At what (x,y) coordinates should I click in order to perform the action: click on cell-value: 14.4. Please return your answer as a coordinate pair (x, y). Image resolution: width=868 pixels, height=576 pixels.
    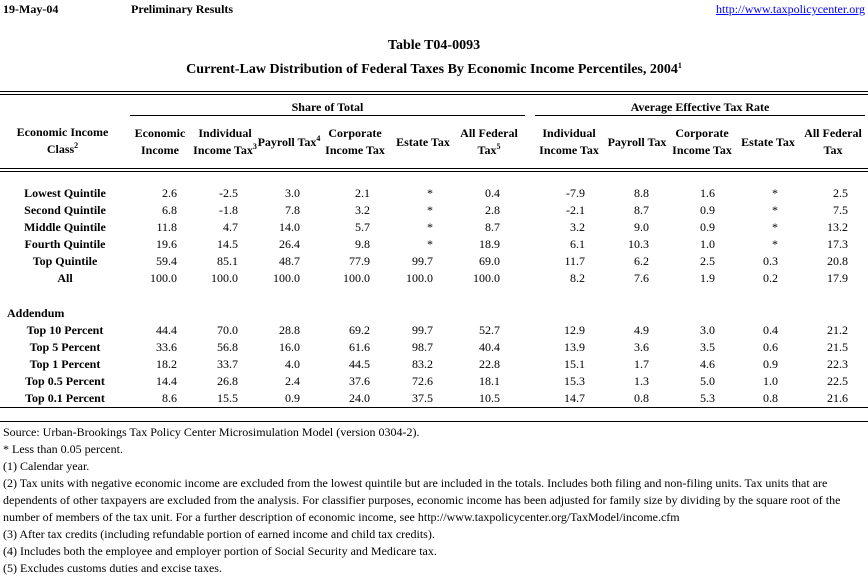
    Looking at the image, I should click on (166, 381).